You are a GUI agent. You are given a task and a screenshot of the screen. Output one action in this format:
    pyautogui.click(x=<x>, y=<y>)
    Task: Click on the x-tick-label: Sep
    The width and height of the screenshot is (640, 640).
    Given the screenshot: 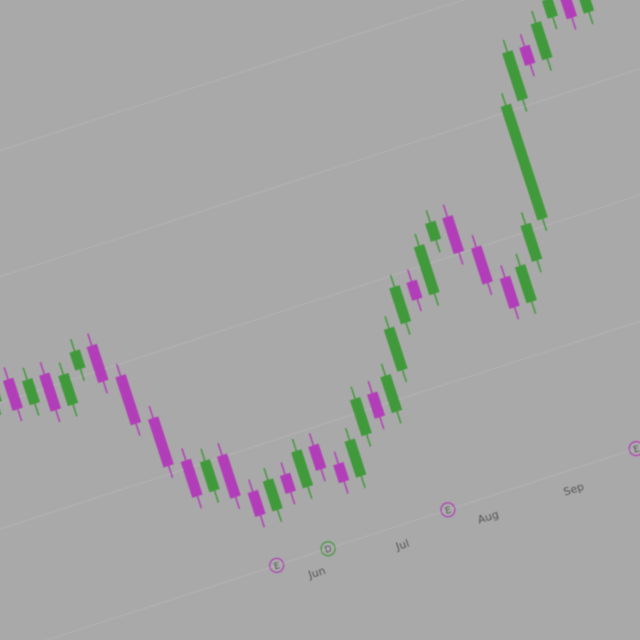 What is the action you would take?
    pyautogui.click(x=574, y=489)
    